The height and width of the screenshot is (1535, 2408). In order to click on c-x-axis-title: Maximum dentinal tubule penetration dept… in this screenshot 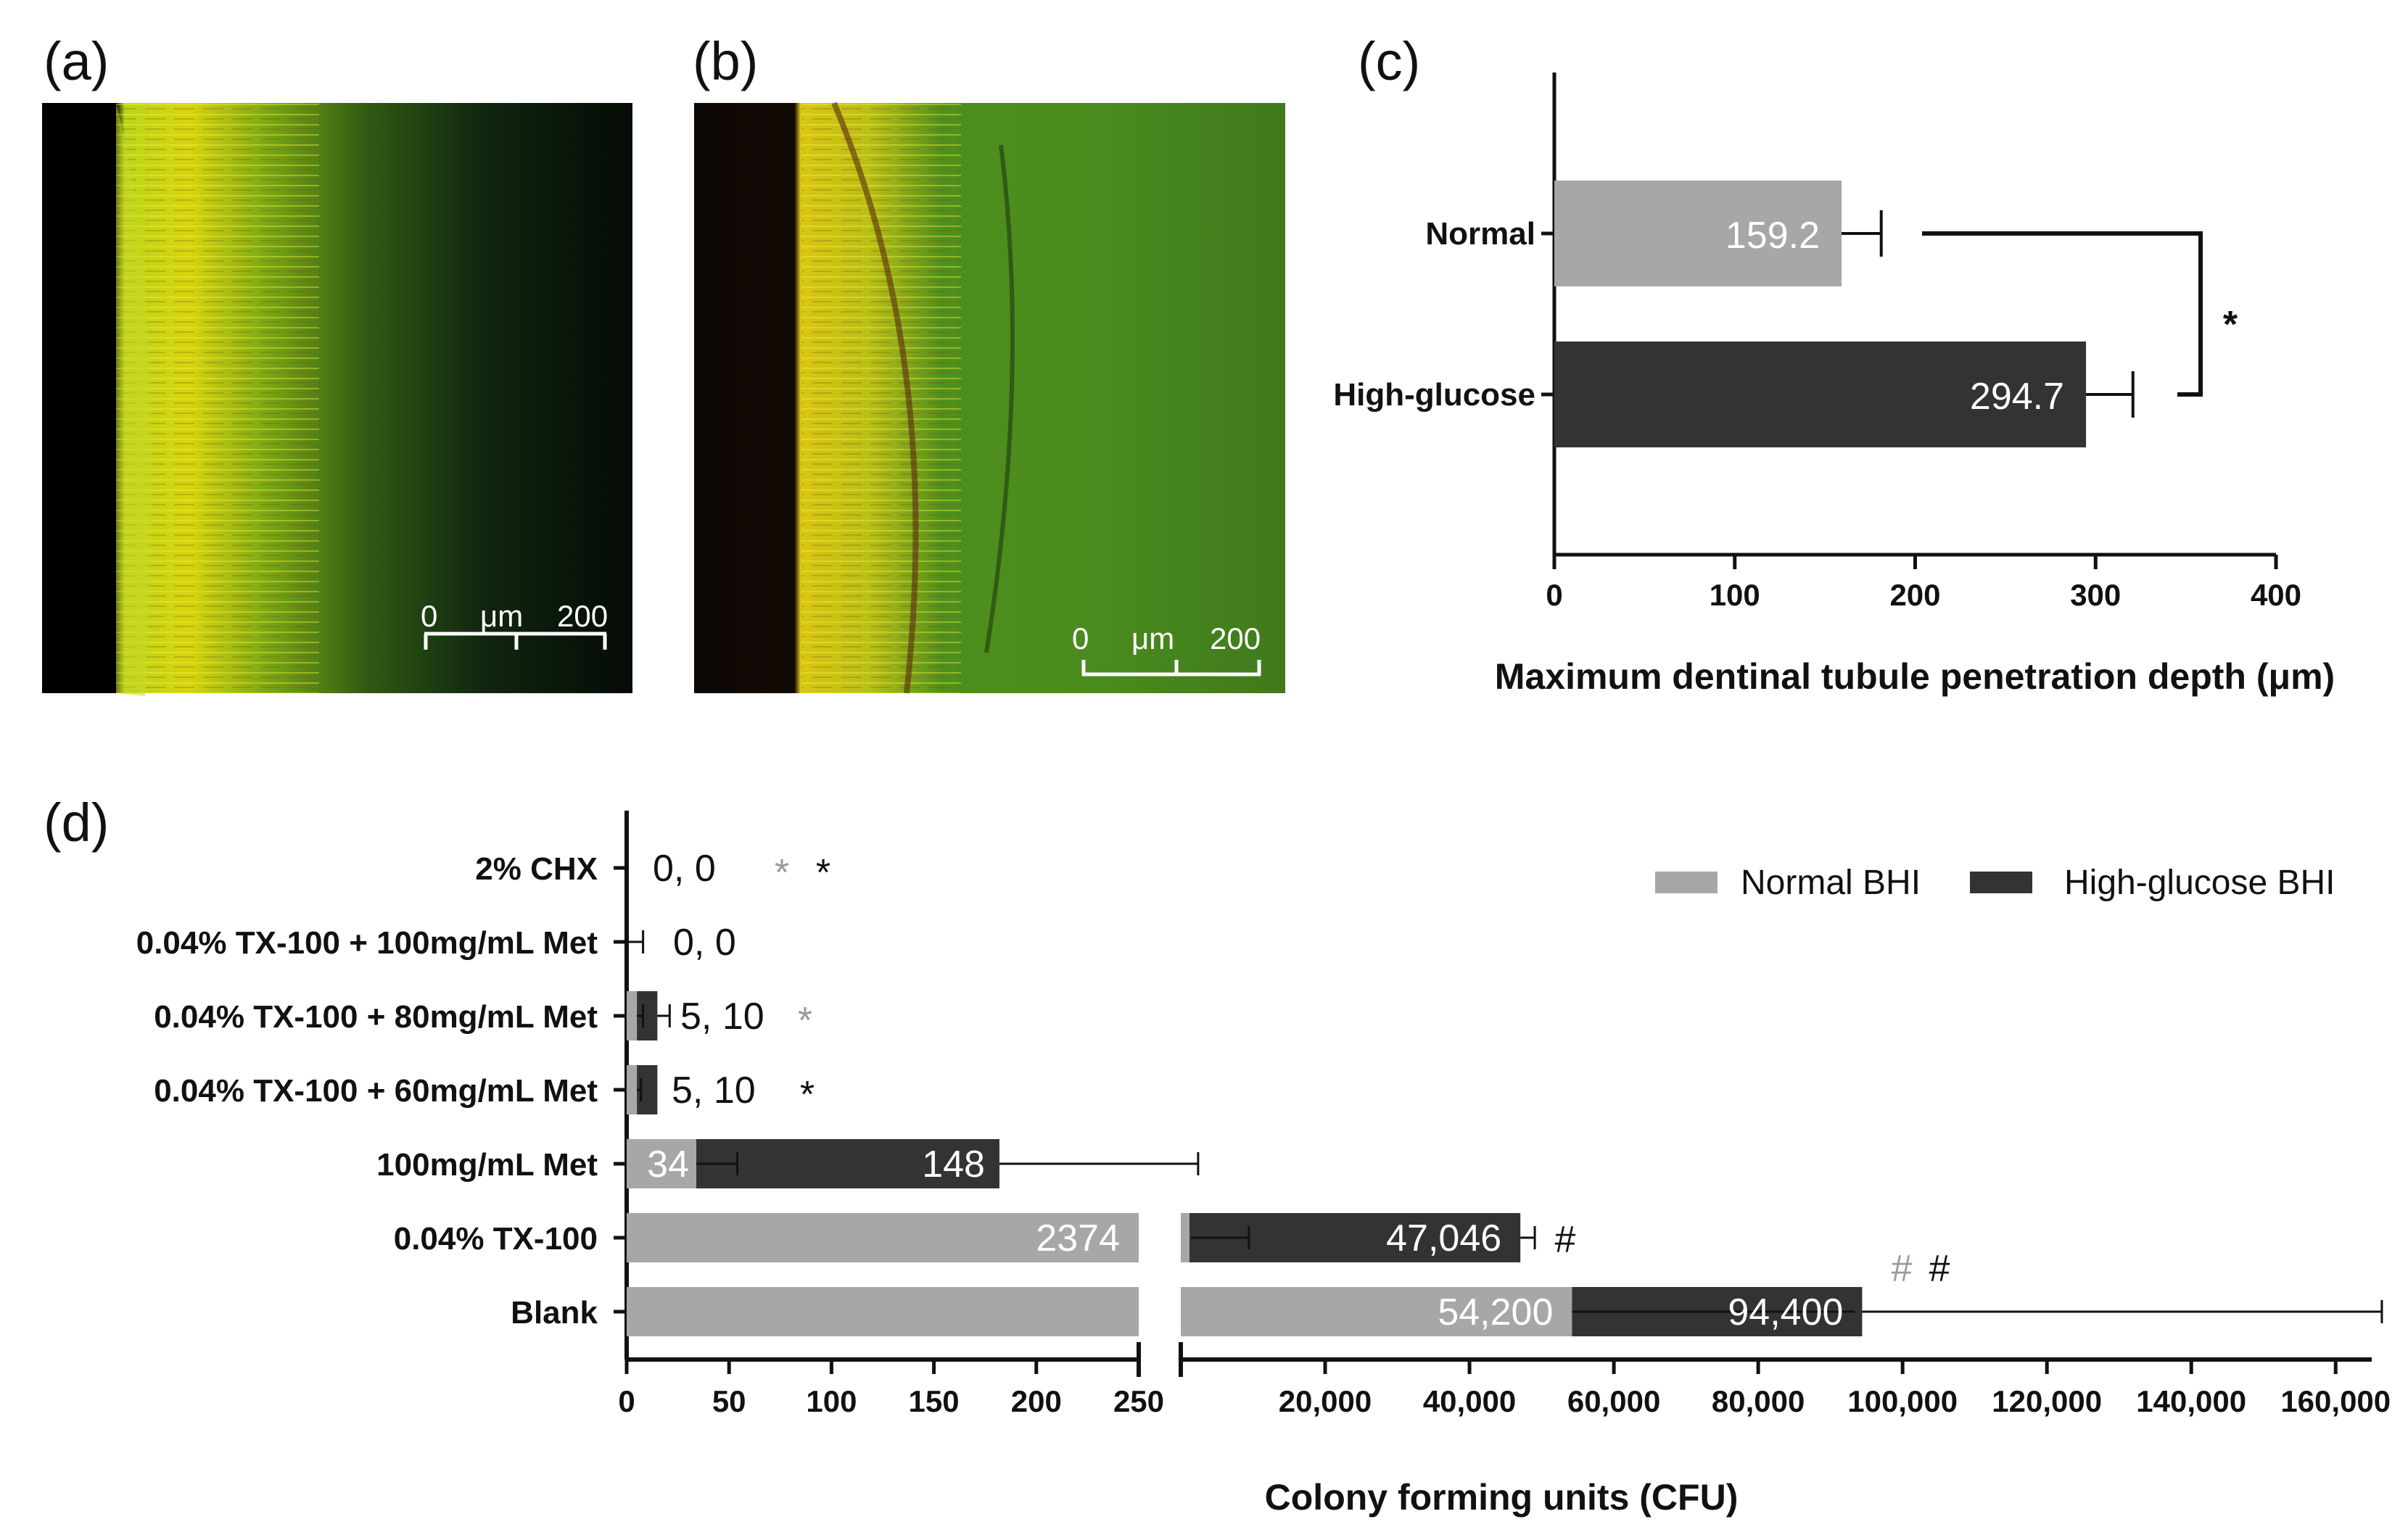, I will do `click(1915, 676)`.